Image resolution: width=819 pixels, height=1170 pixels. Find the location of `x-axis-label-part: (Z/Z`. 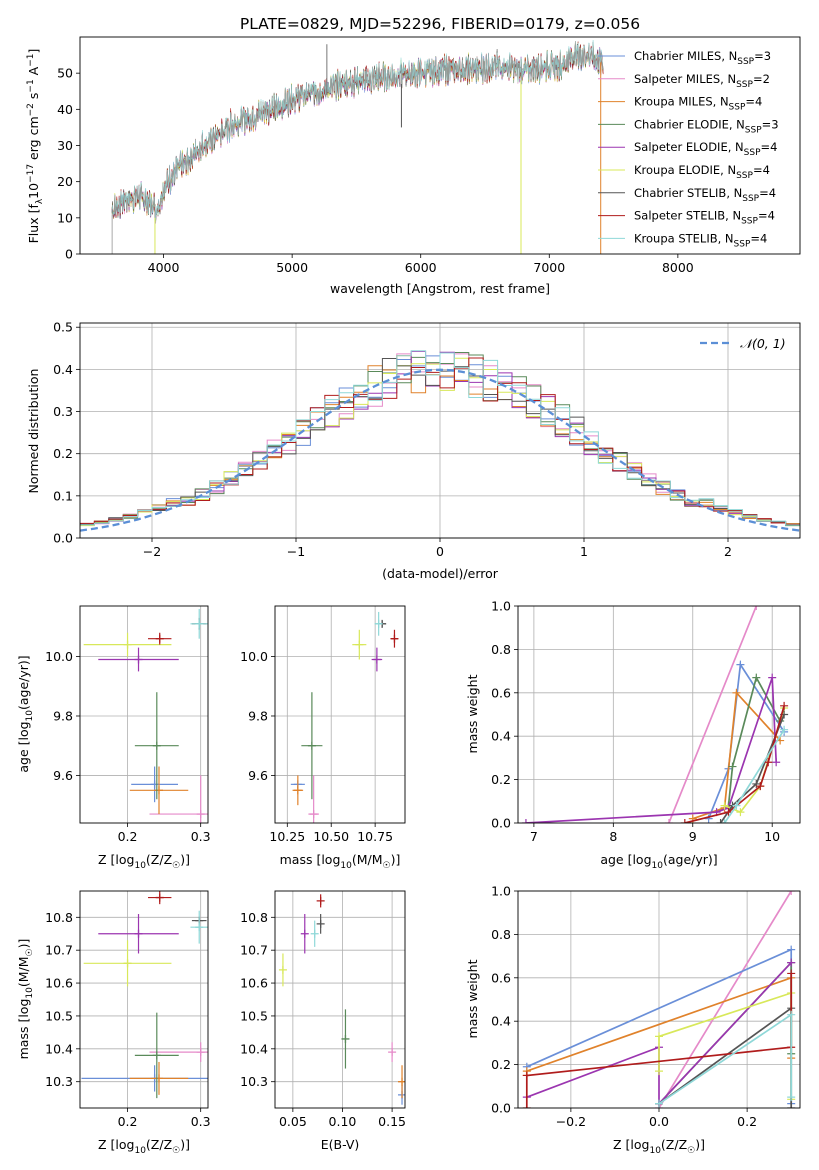

x-axis-label-part: (Z/Z is located at coordinates (674, 1144).